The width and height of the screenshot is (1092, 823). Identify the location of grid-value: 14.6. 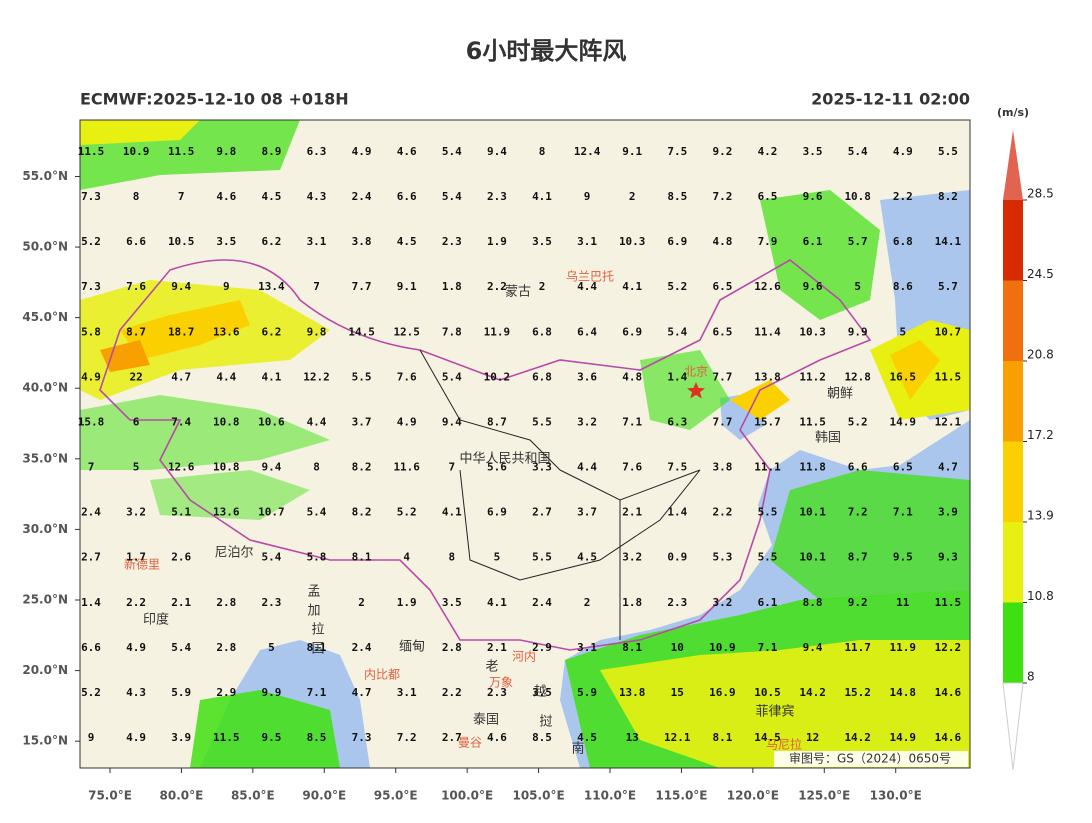
(948, 692).